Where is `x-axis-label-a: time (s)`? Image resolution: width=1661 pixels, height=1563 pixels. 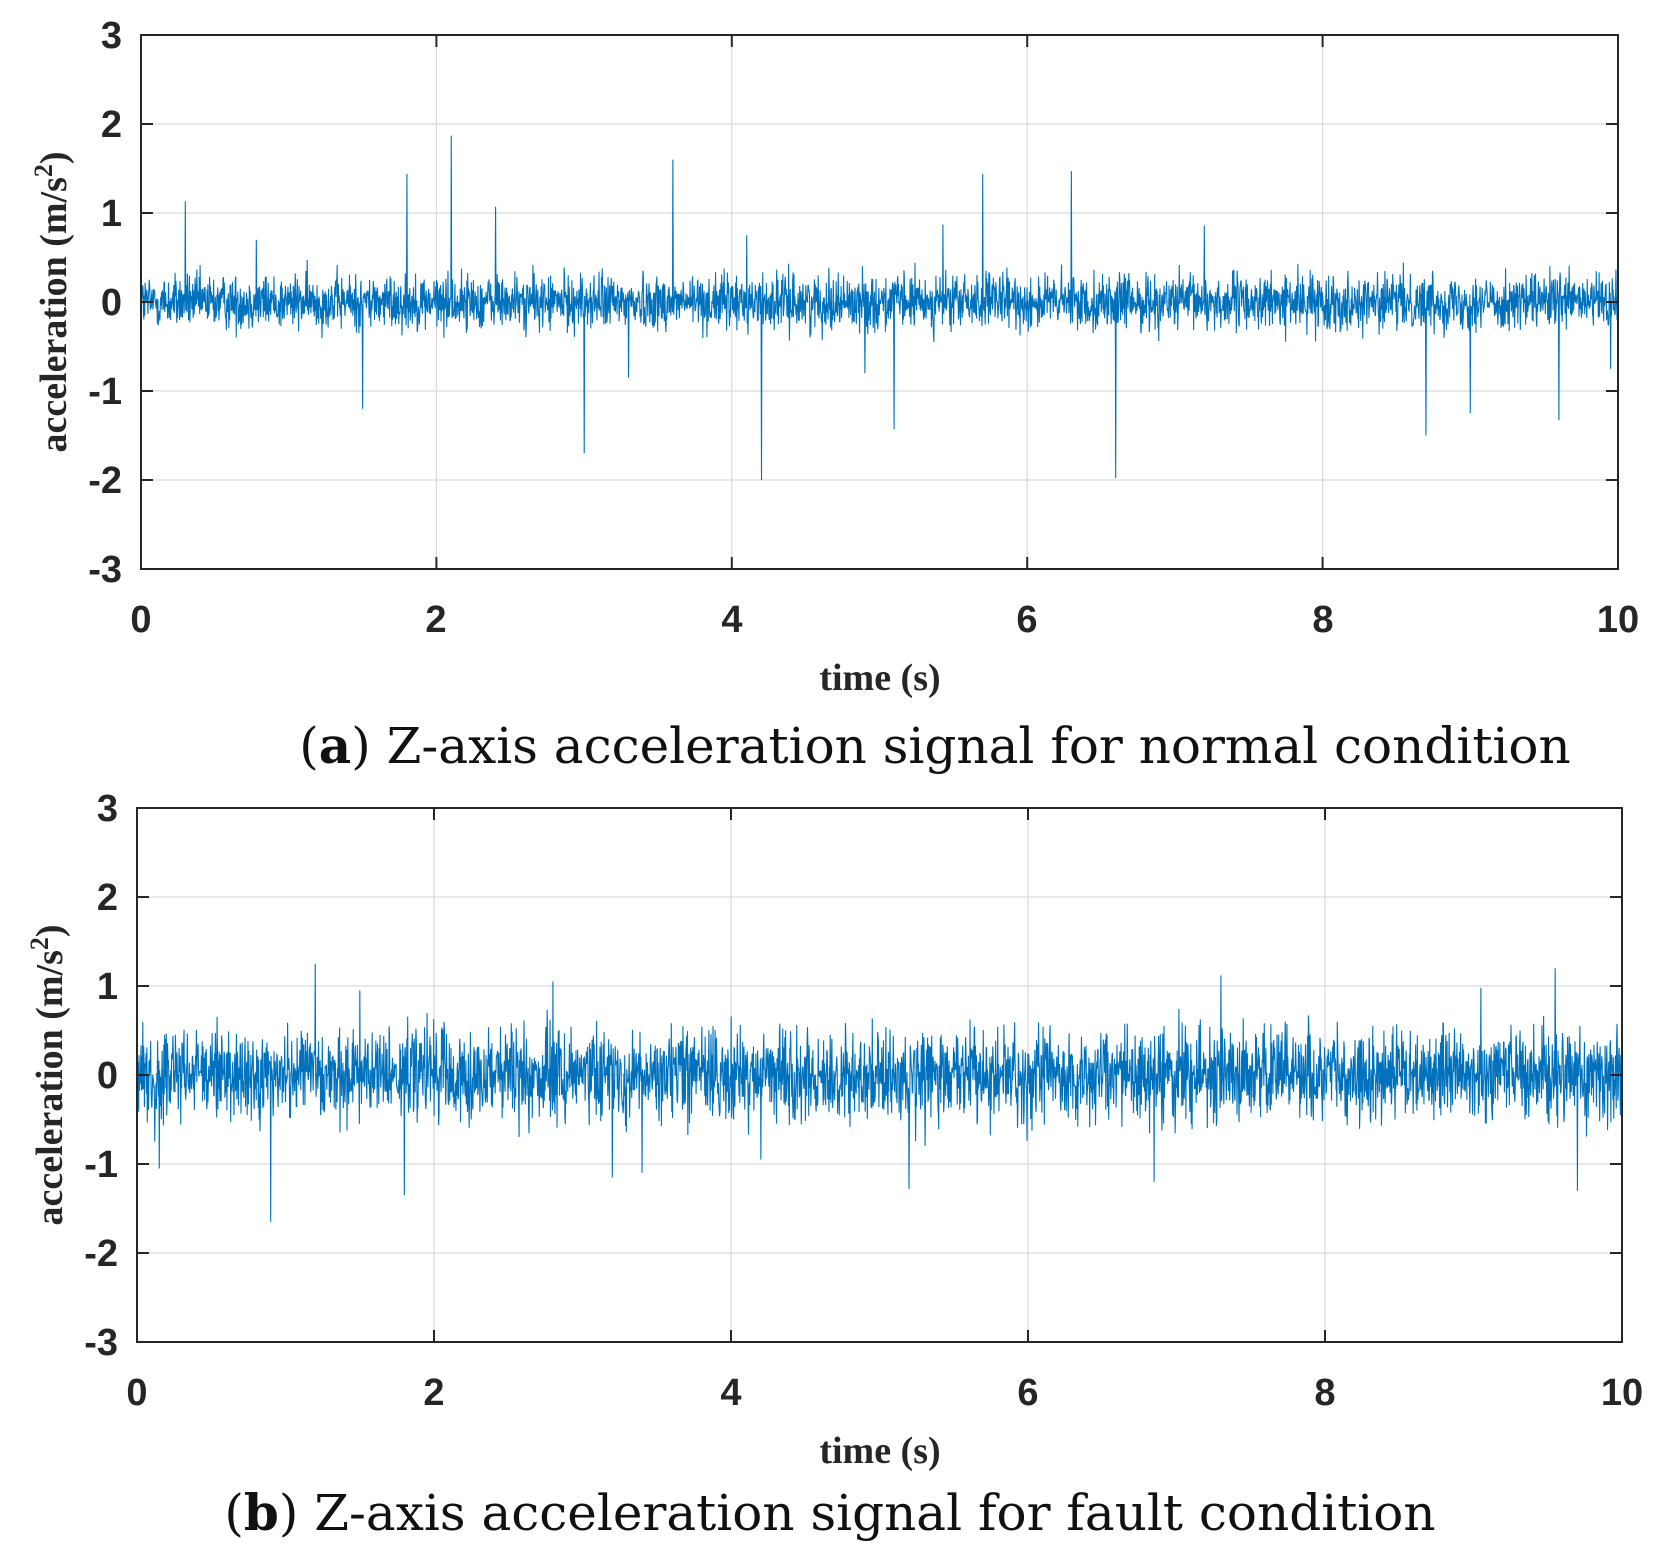 x-axis-label-a: time (s) is located at coordinates (879, 678).